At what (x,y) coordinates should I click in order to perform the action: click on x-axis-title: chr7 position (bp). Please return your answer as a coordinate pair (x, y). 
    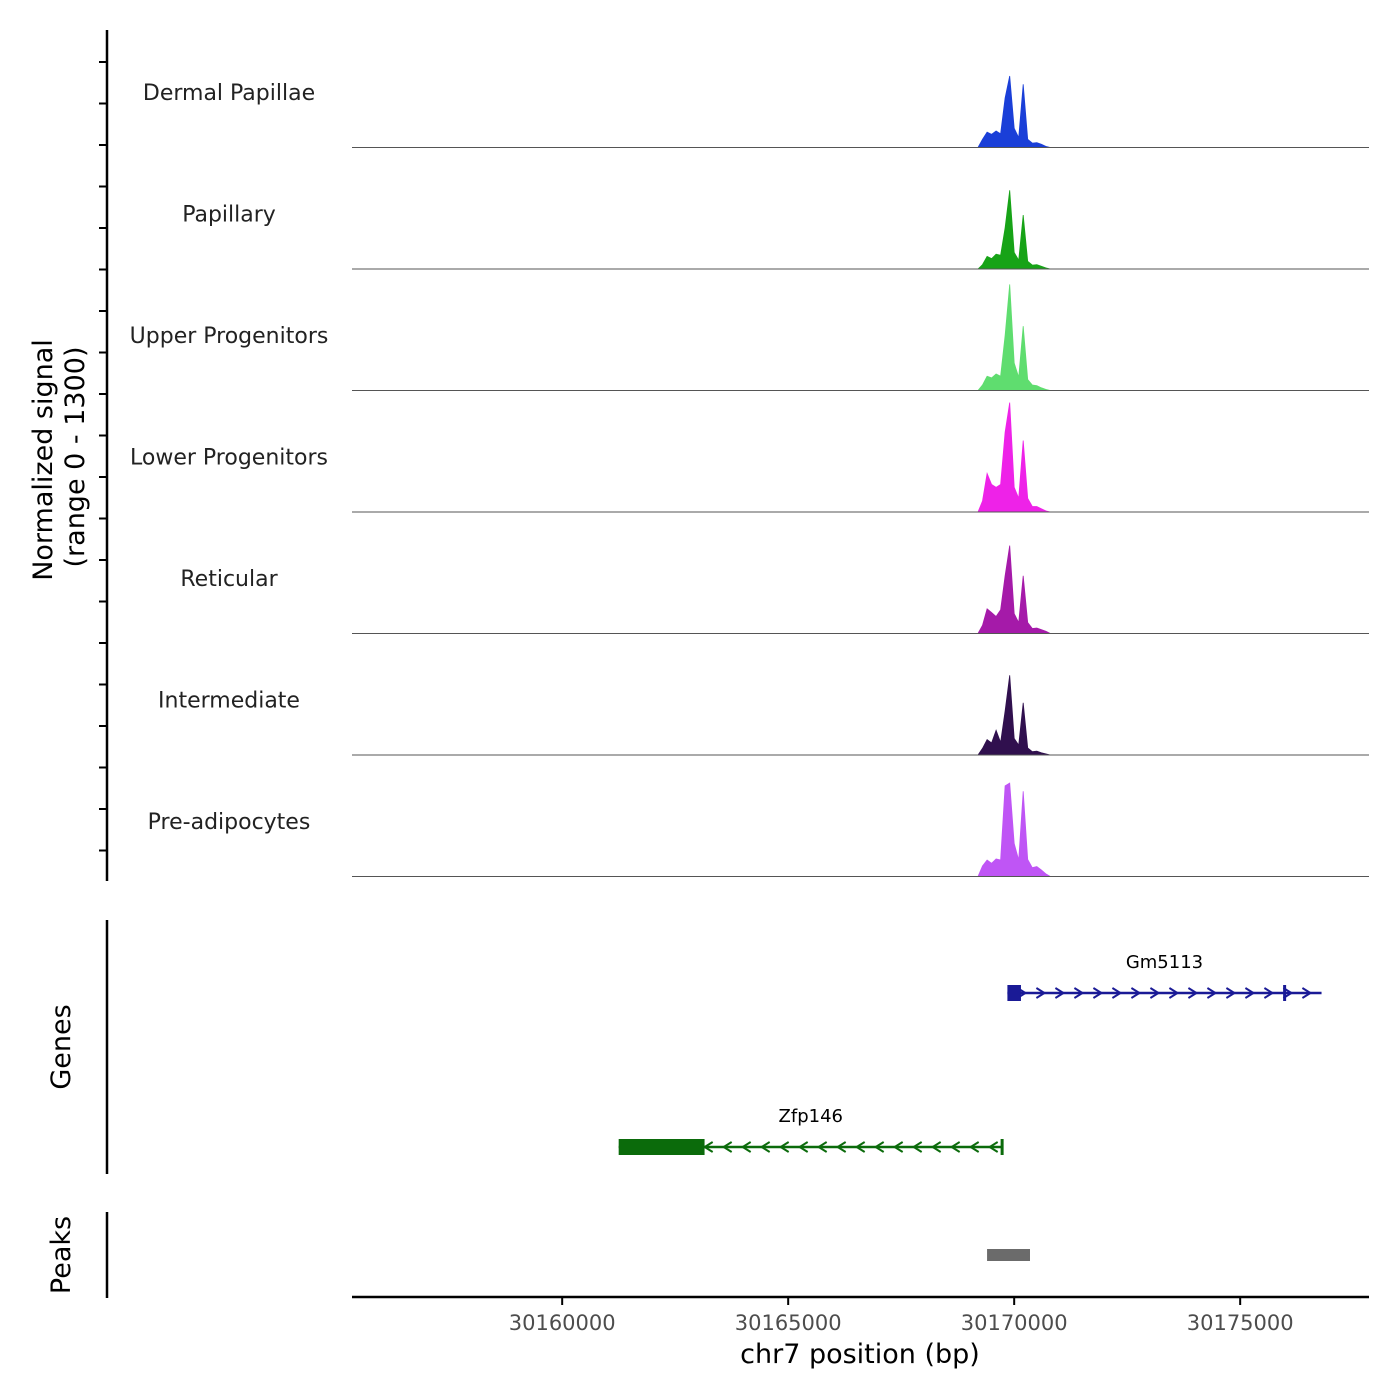
    Looking at the image, I should click on (860, 1354).